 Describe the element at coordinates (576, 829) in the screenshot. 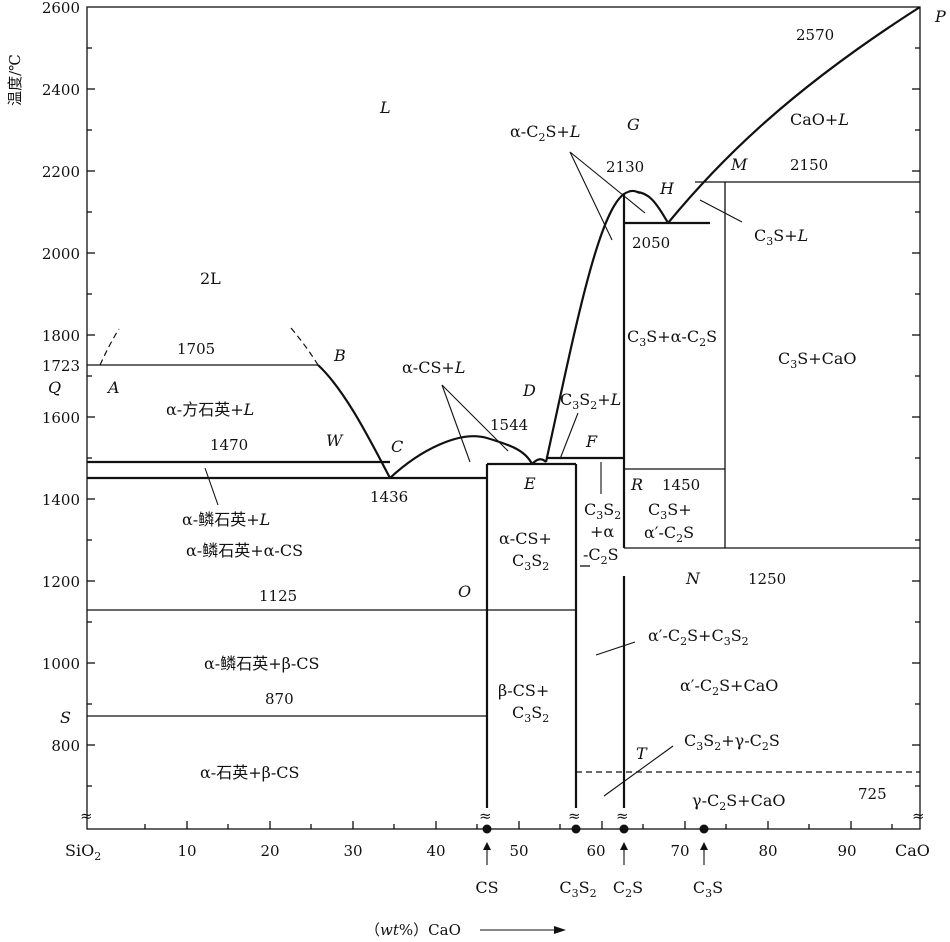

I see `c3s2-dot` at that location.